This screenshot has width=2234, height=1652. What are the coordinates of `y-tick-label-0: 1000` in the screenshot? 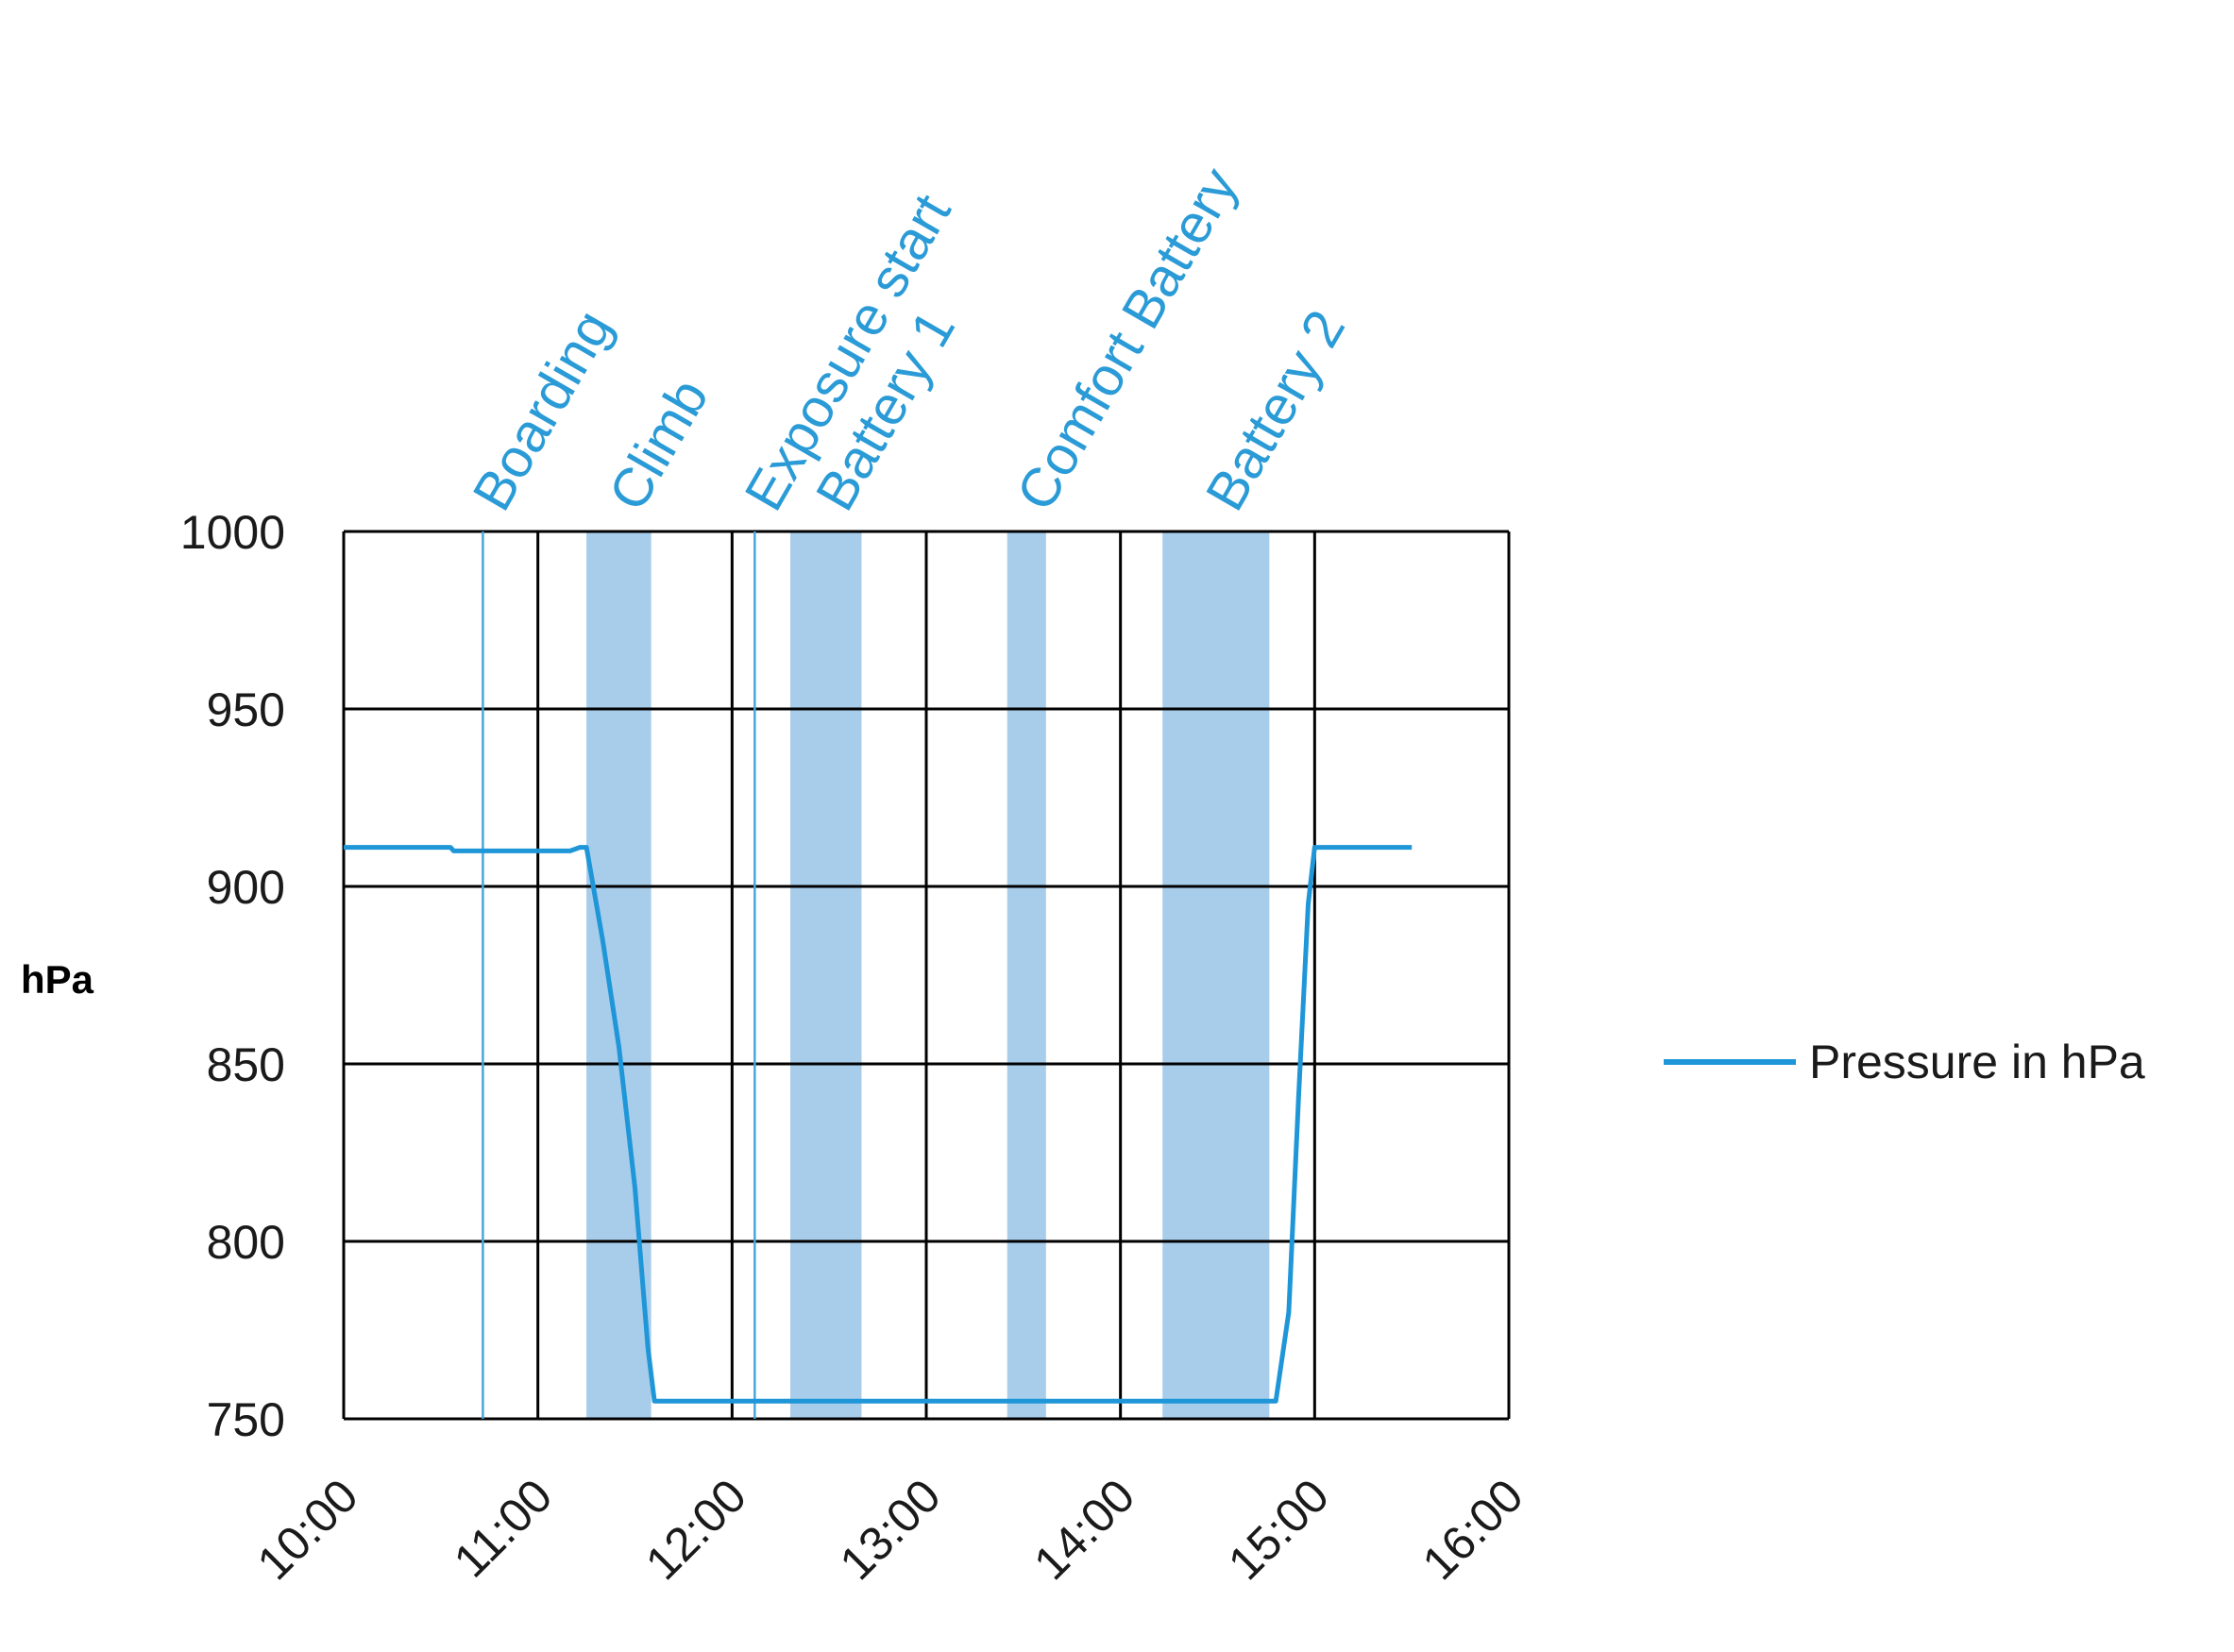 It's located at (232, 532).